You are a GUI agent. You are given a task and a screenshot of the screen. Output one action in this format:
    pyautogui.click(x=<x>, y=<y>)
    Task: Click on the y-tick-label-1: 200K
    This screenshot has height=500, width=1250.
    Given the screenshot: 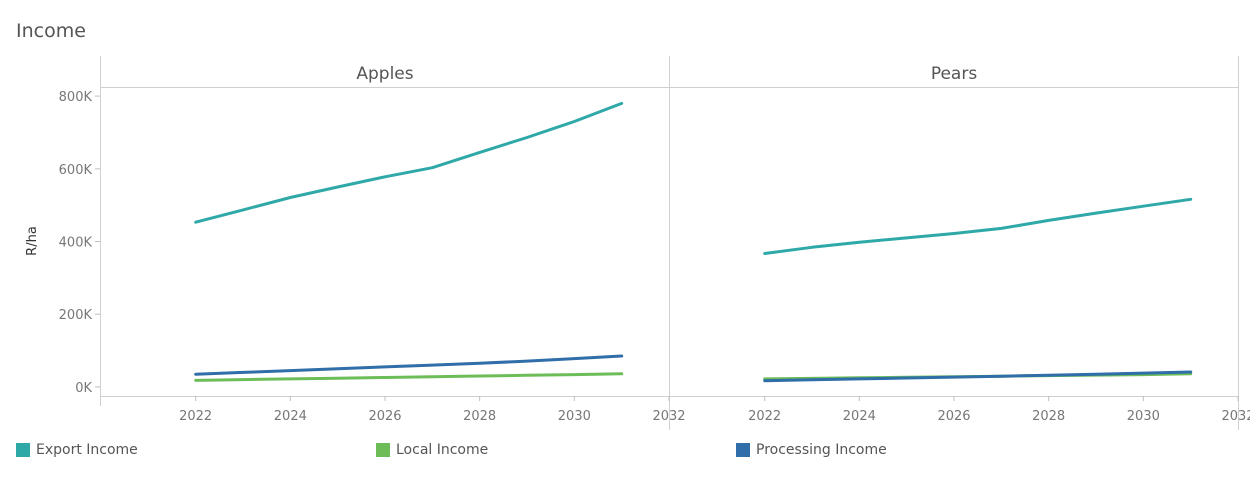 What is the action you would take?
    pyautogui.click(x=76, y=315)
    